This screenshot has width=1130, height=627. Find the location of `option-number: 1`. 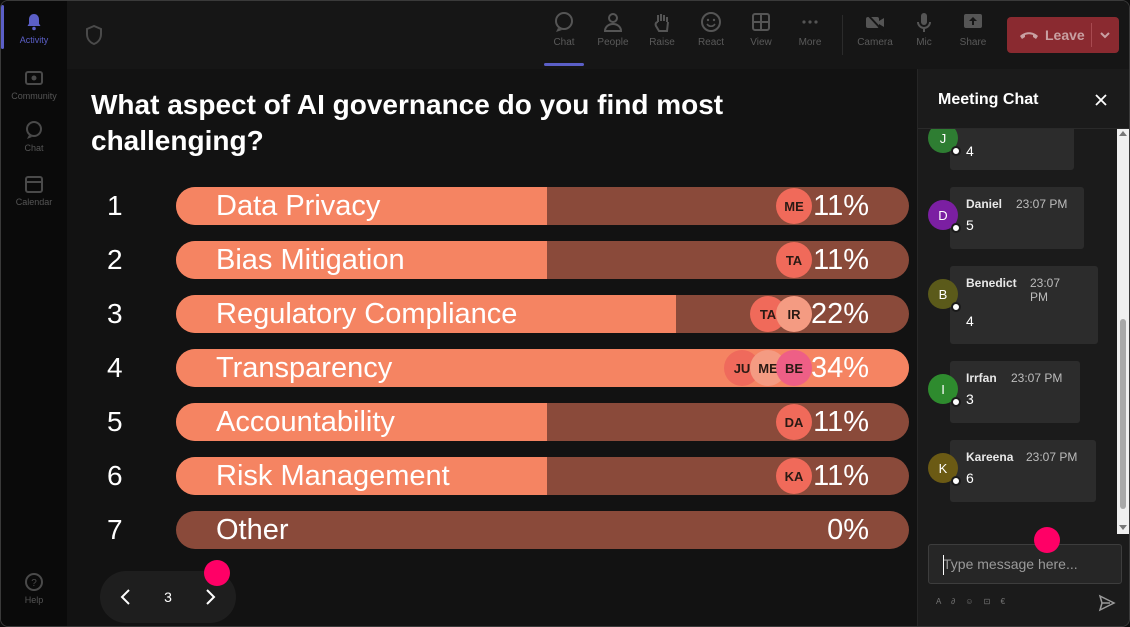

option-number: 1 is located at coordinates (115, 205).